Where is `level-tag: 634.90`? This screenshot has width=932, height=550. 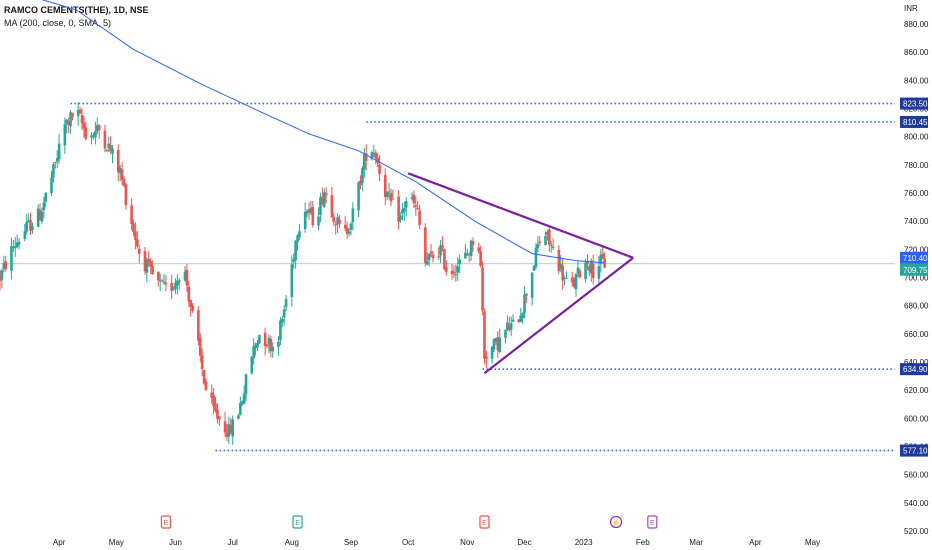 level-tag: 634.90 is located at coordinates (915, 369).